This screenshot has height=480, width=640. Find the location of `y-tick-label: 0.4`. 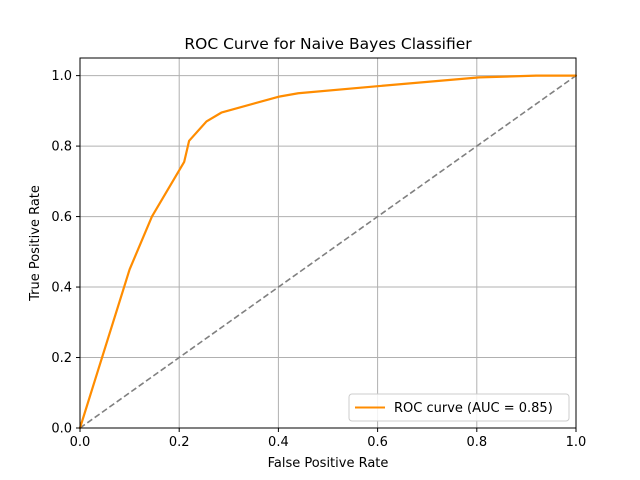

y-tick-label: 0.4 is located at coordinates (61, 288).